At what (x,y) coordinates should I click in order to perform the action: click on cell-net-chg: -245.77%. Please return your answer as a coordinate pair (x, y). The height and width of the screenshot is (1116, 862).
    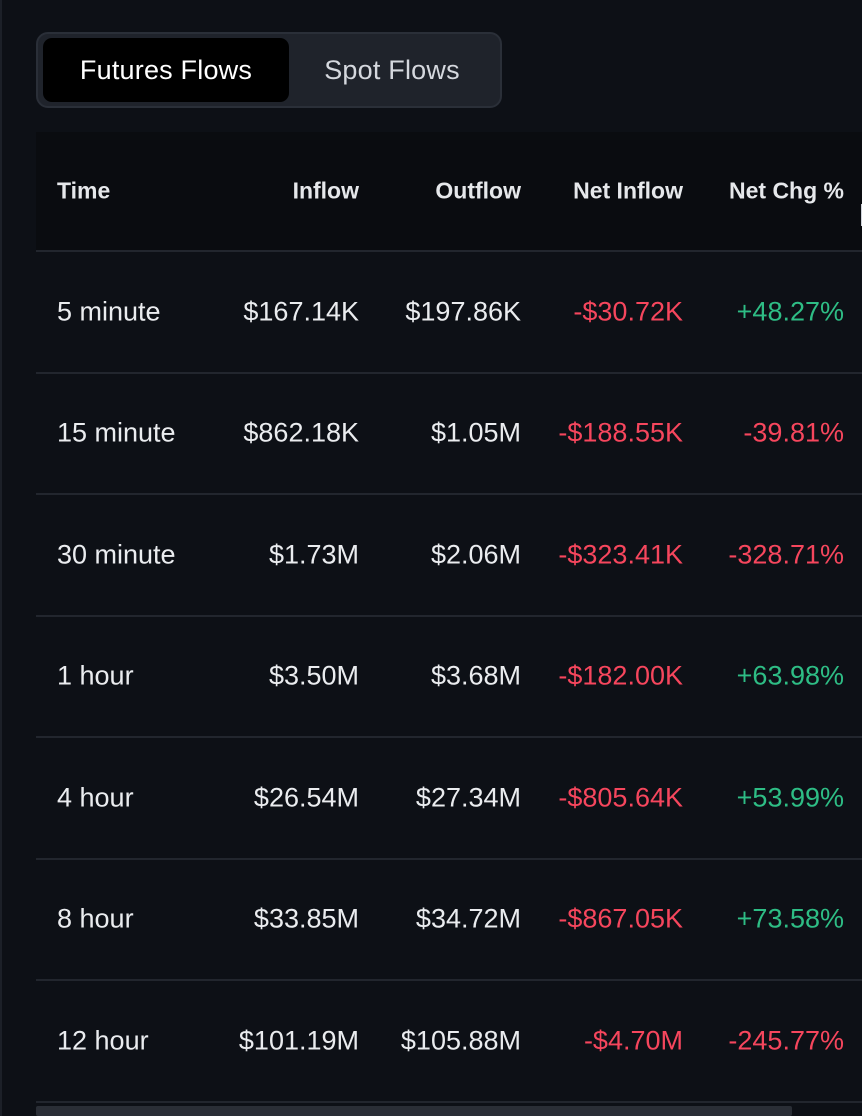
    Looking at the image, I should click on (786, 1040).